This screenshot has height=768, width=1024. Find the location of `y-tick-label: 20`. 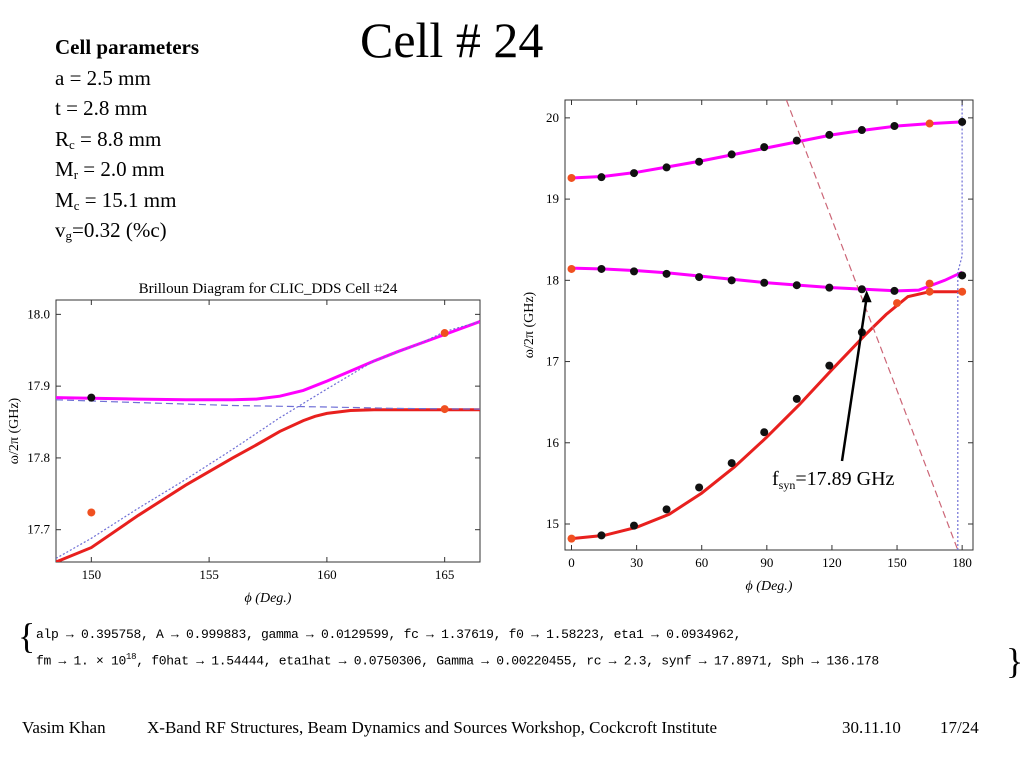

y-tick-label: 20 is located at coordinates (552, 117).